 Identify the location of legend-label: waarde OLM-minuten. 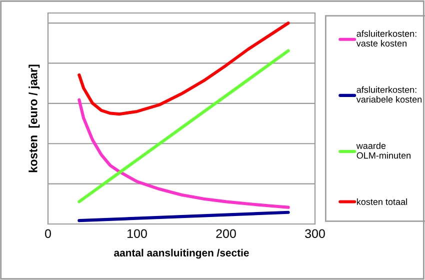
(383, 150).